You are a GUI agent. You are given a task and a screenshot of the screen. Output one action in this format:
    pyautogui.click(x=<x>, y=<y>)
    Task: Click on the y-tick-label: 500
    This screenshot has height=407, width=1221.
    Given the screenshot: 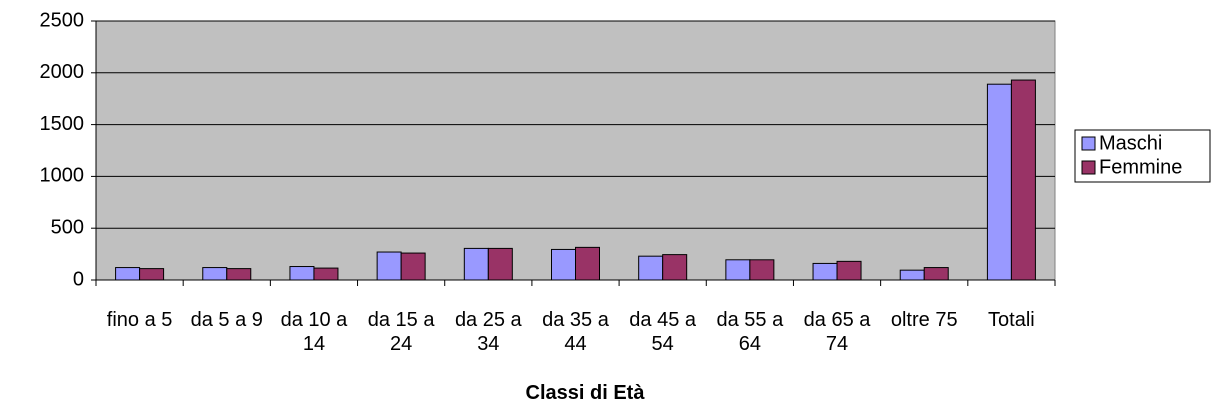 What is the action you would take?
    pyautogui.click(x=67, y=227)
    